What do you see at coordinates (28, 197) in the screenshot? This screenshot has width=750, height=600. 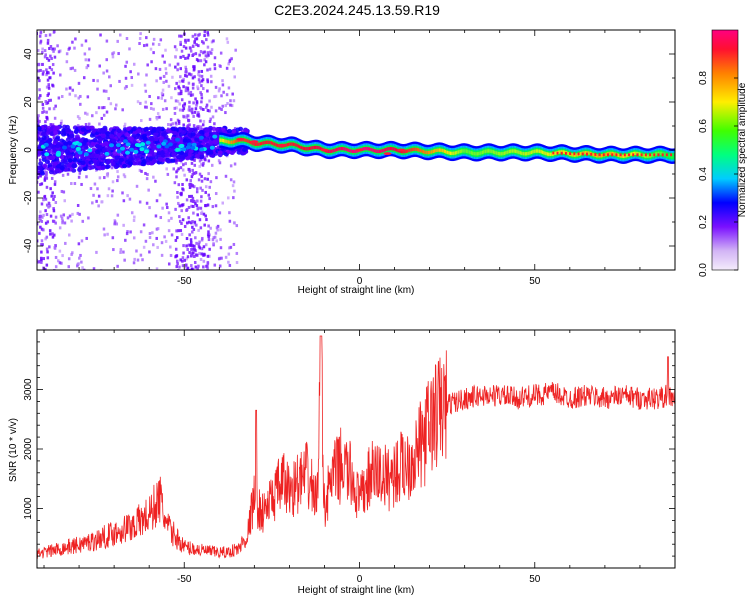 I see `top-y-tick-label: -20` at bounding box center [28, 197].